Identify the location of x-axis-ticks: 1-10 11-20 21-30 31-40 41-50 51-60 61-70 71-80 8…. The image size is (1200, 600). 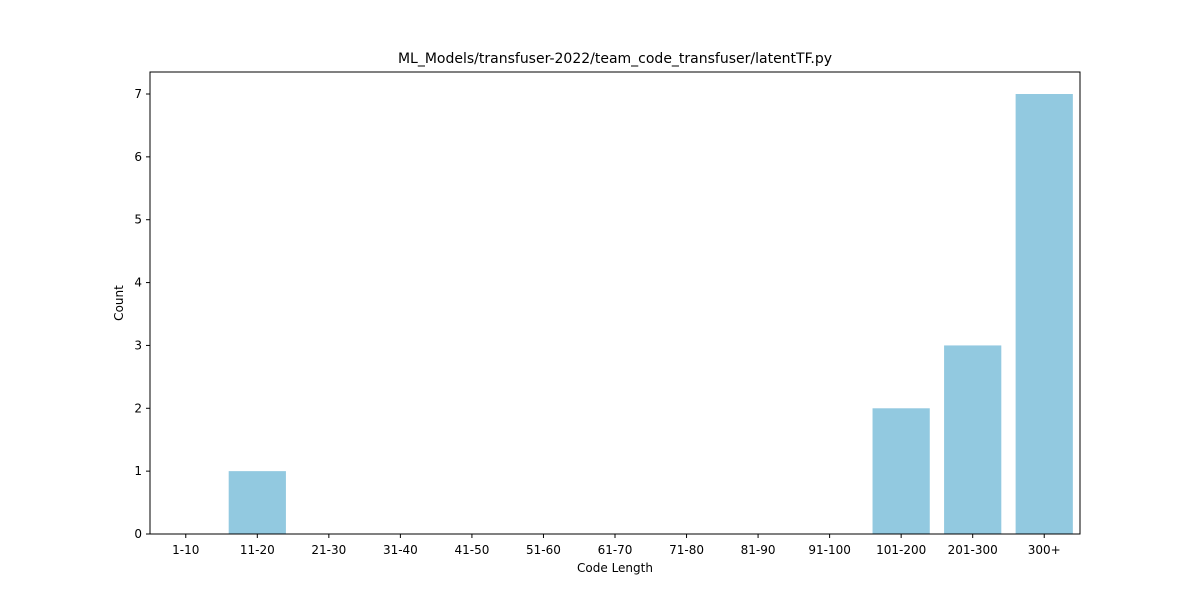
(616, 545).